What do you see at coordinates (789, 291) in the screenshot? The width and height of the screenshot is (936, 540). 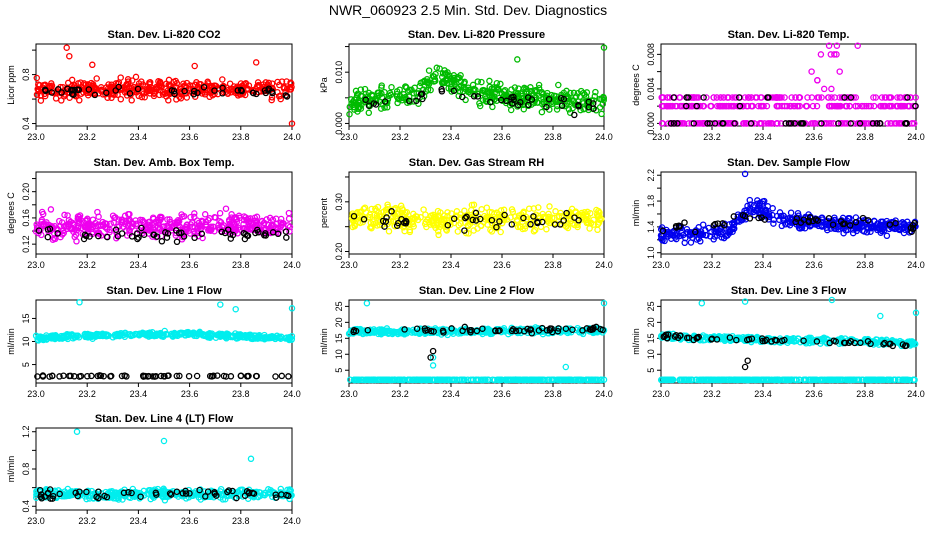 I see `chart-title: Stan. Dev. Line 3 Flow` at bounding box center [789, 291].